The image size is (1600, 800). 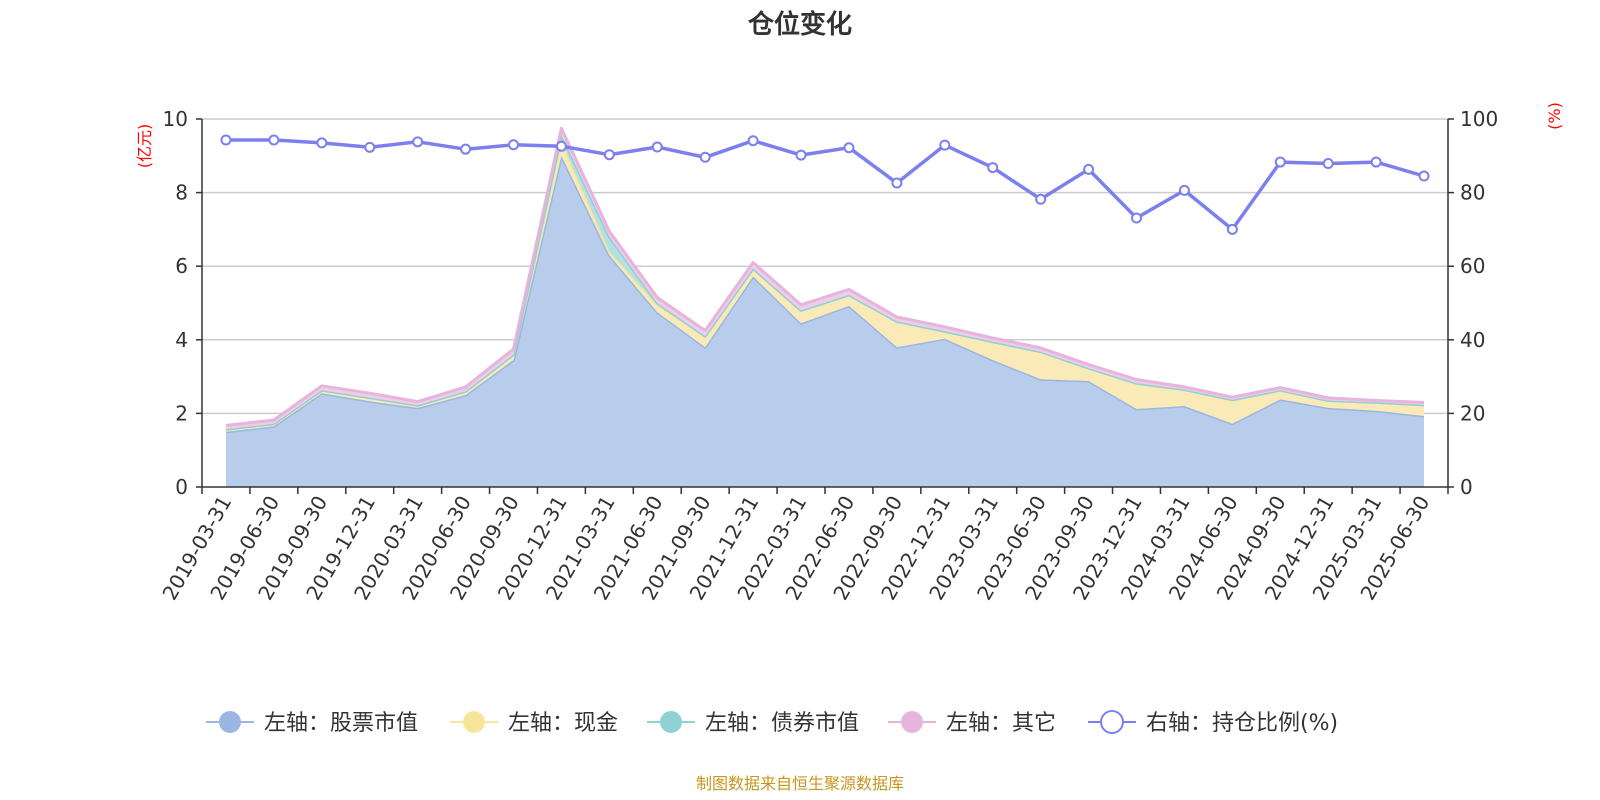 I want to click on legend: 左轴：股票市值 左轴：现金 左轴：债券市值 左轴：其它 右轴：持仓比例(%), so click(x=772, y=723).